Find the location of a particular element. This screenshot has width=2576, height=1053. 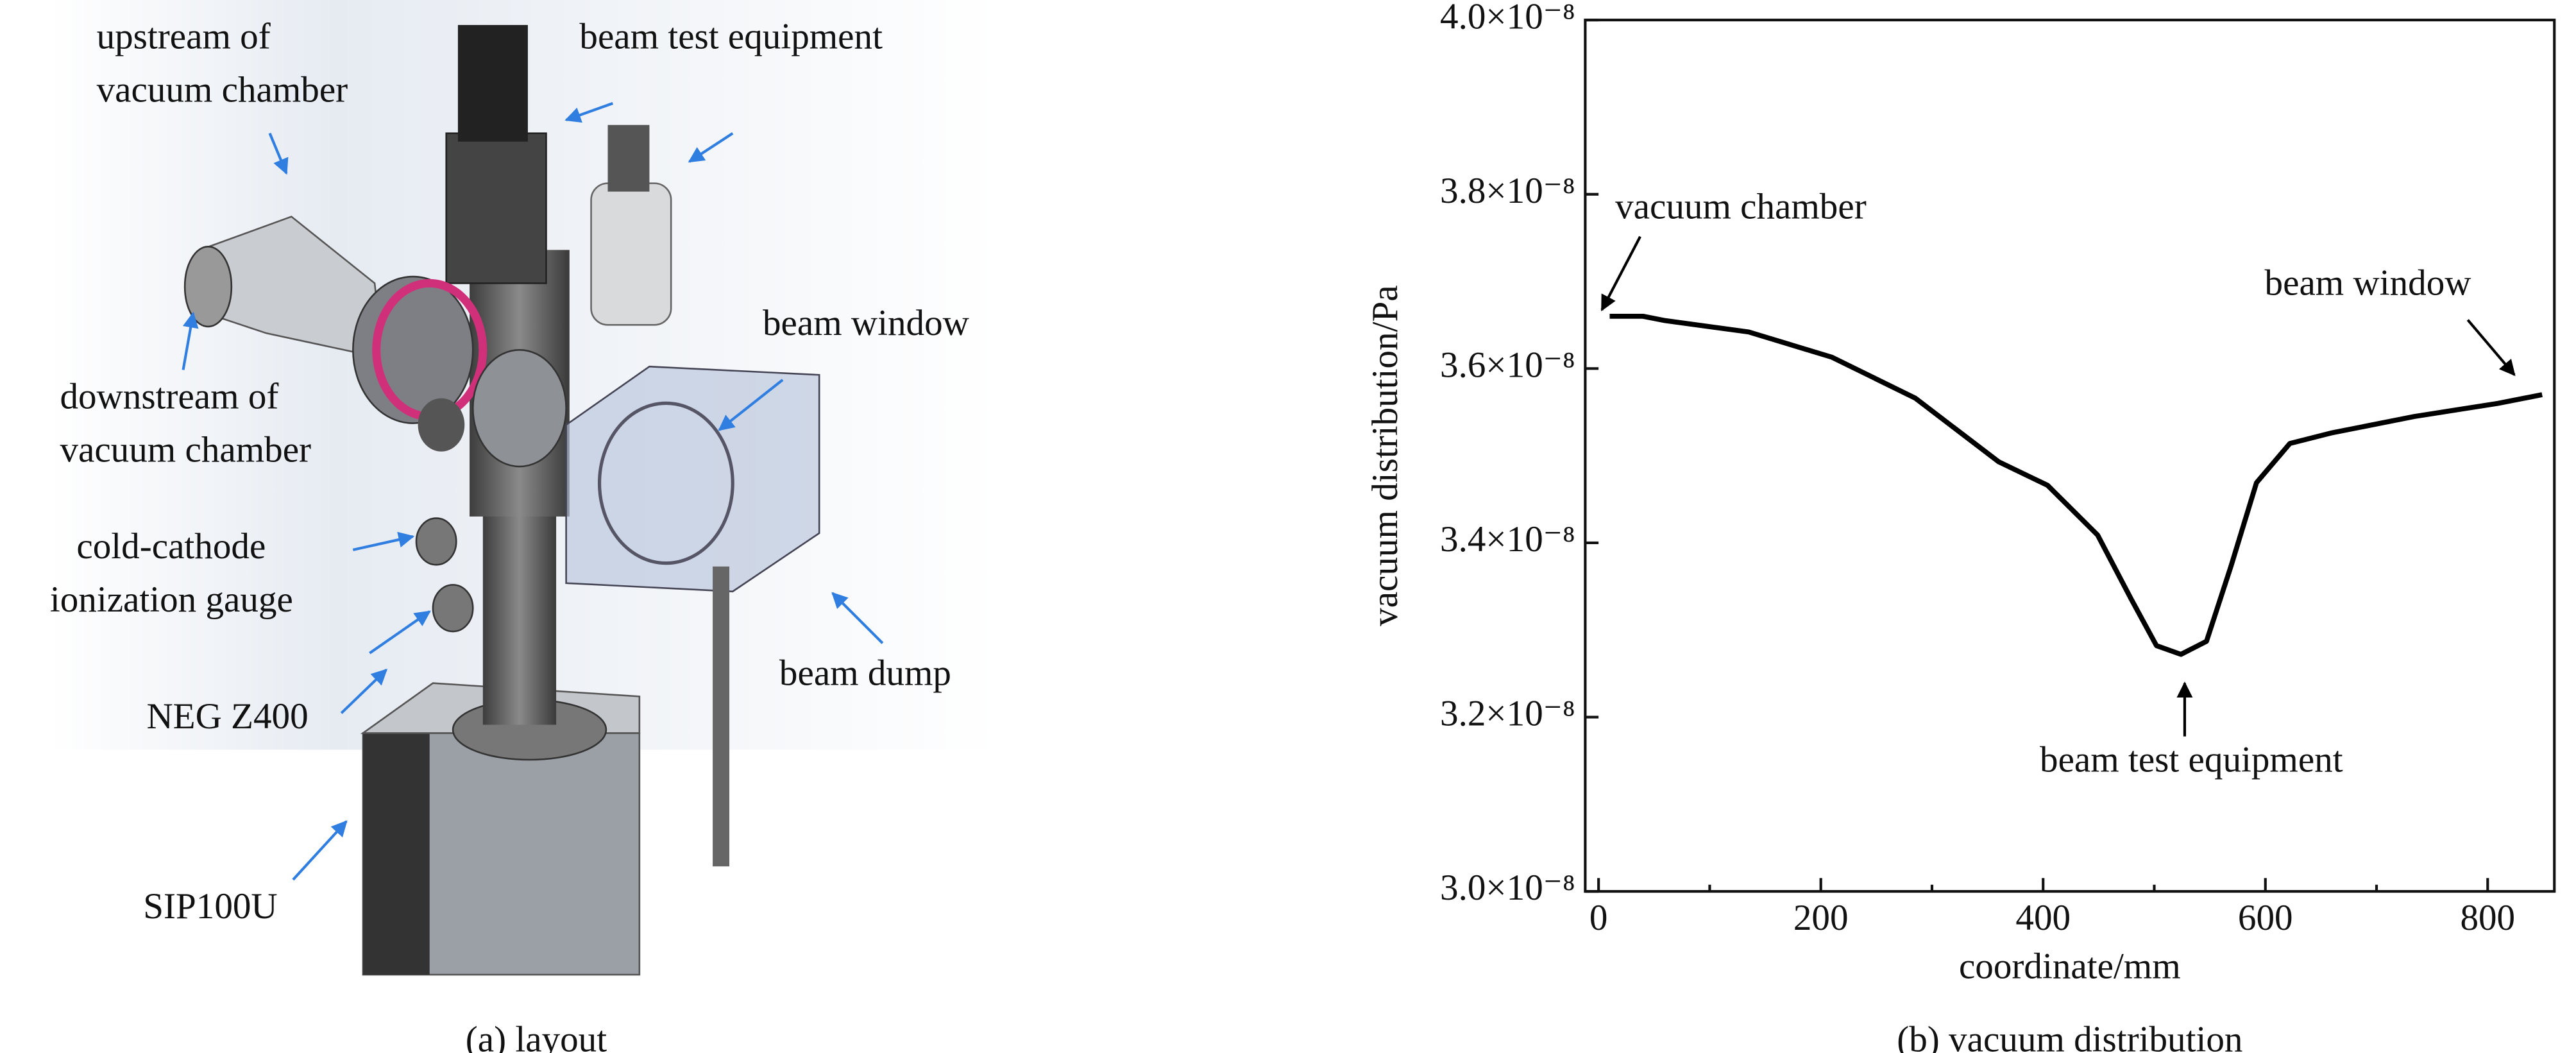

layout-label: beam window is located at coordinates (866, 323).